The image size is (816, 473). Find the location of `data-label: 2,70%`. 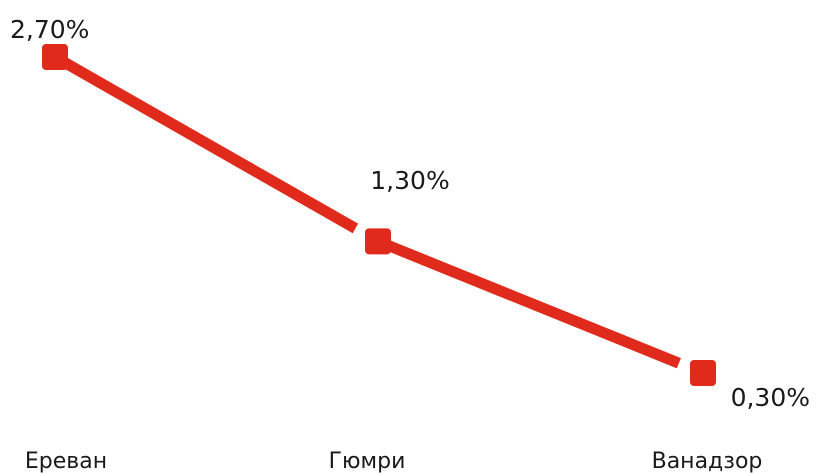

data-label: 2,70% is located at coordinates (49, 29).